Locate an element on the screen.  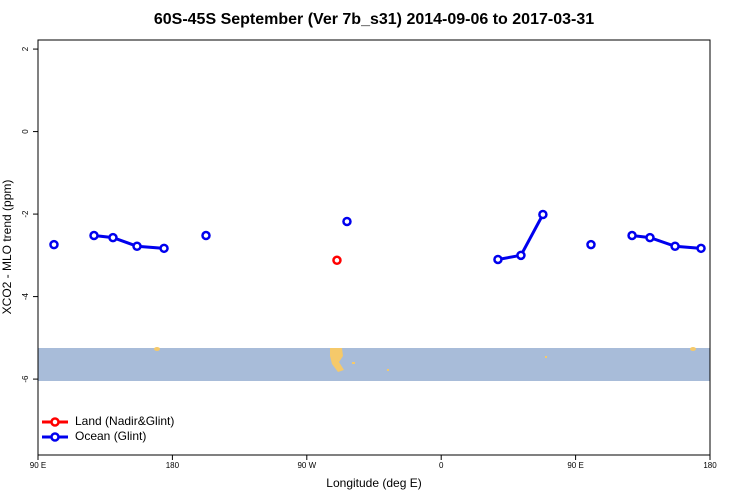
x-tick-label: 90 W is located at coordinates (306, 465).